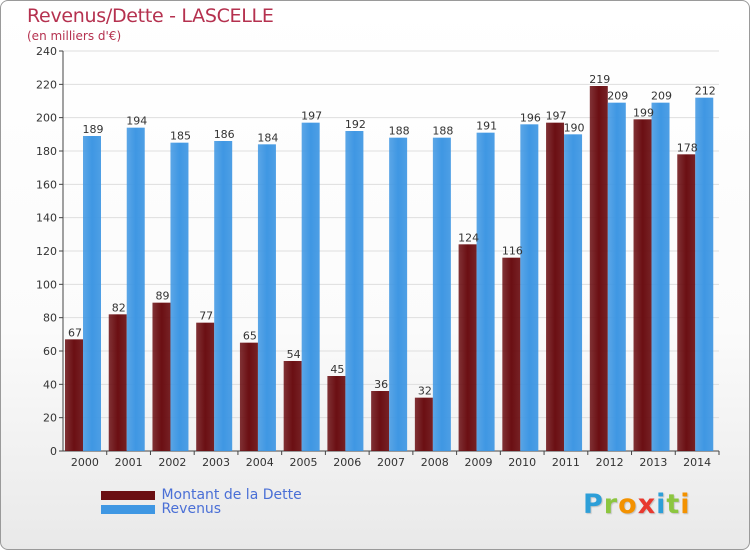 The width and height of the screenshot is (750, 550). What do you see at coordinates (647, 504) in the screenshot?
I see `logo-letter: x` at bounding box center [647, 504].